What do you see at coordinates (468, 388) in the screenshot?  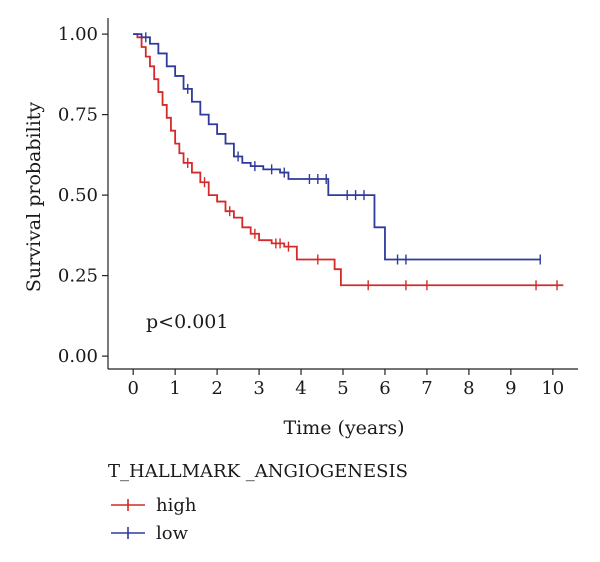 I see `x-tick-label: 8` at bounding box center [468, 388].